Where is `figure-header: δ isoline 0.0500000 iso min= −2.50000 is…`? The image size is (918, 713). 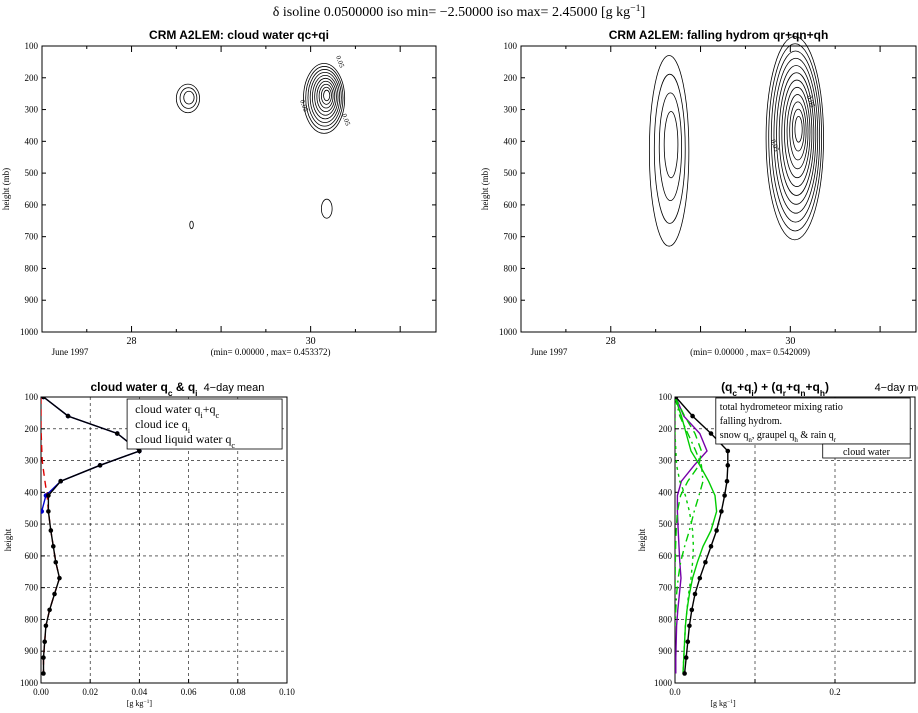
figure-header: δ isoline 0.0500000 iso min= −2.50000 is… is located at coordinates (459, 12).